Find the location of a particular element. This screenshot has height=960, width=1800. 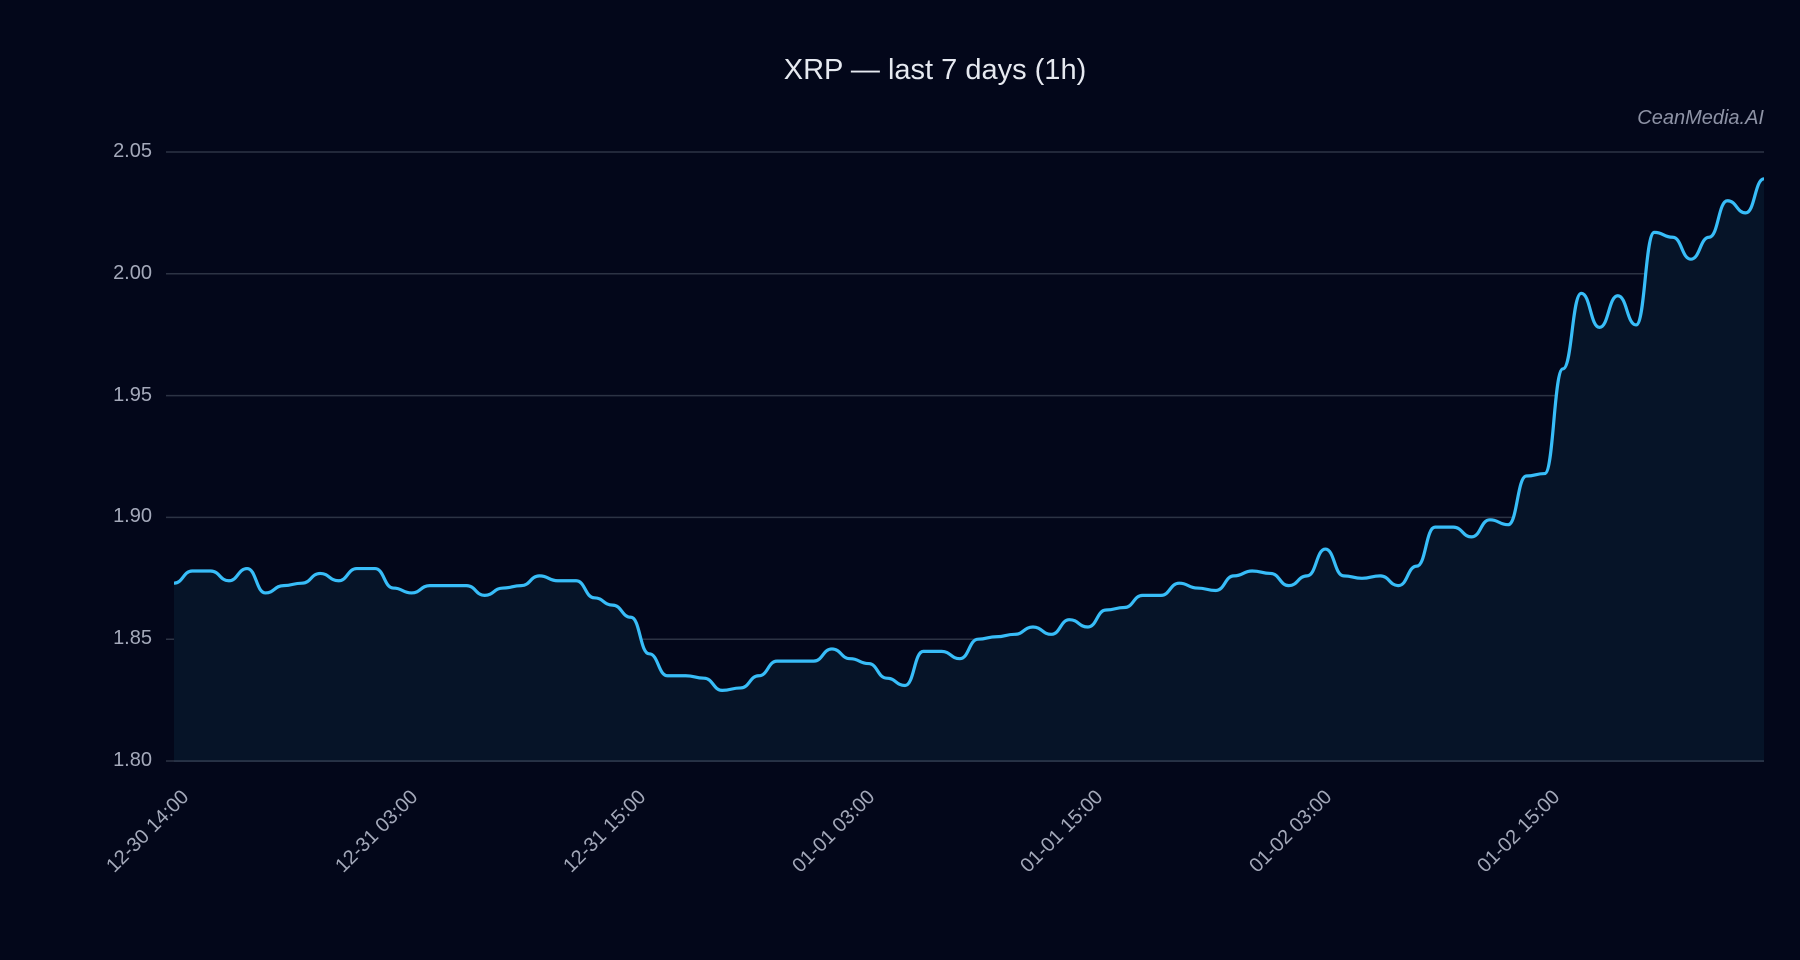

chart-title: XRP — last 7 days (1h) is located at coordinates (935, 70).